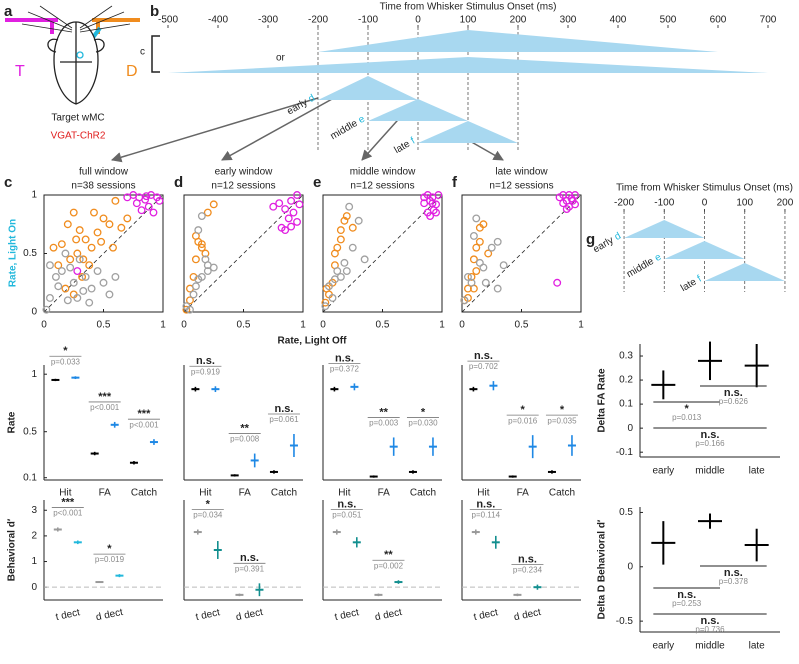 The image size is (799, 664). I want to click on y-axis-title: Delta D Behavioral d′, so click(602, 569).